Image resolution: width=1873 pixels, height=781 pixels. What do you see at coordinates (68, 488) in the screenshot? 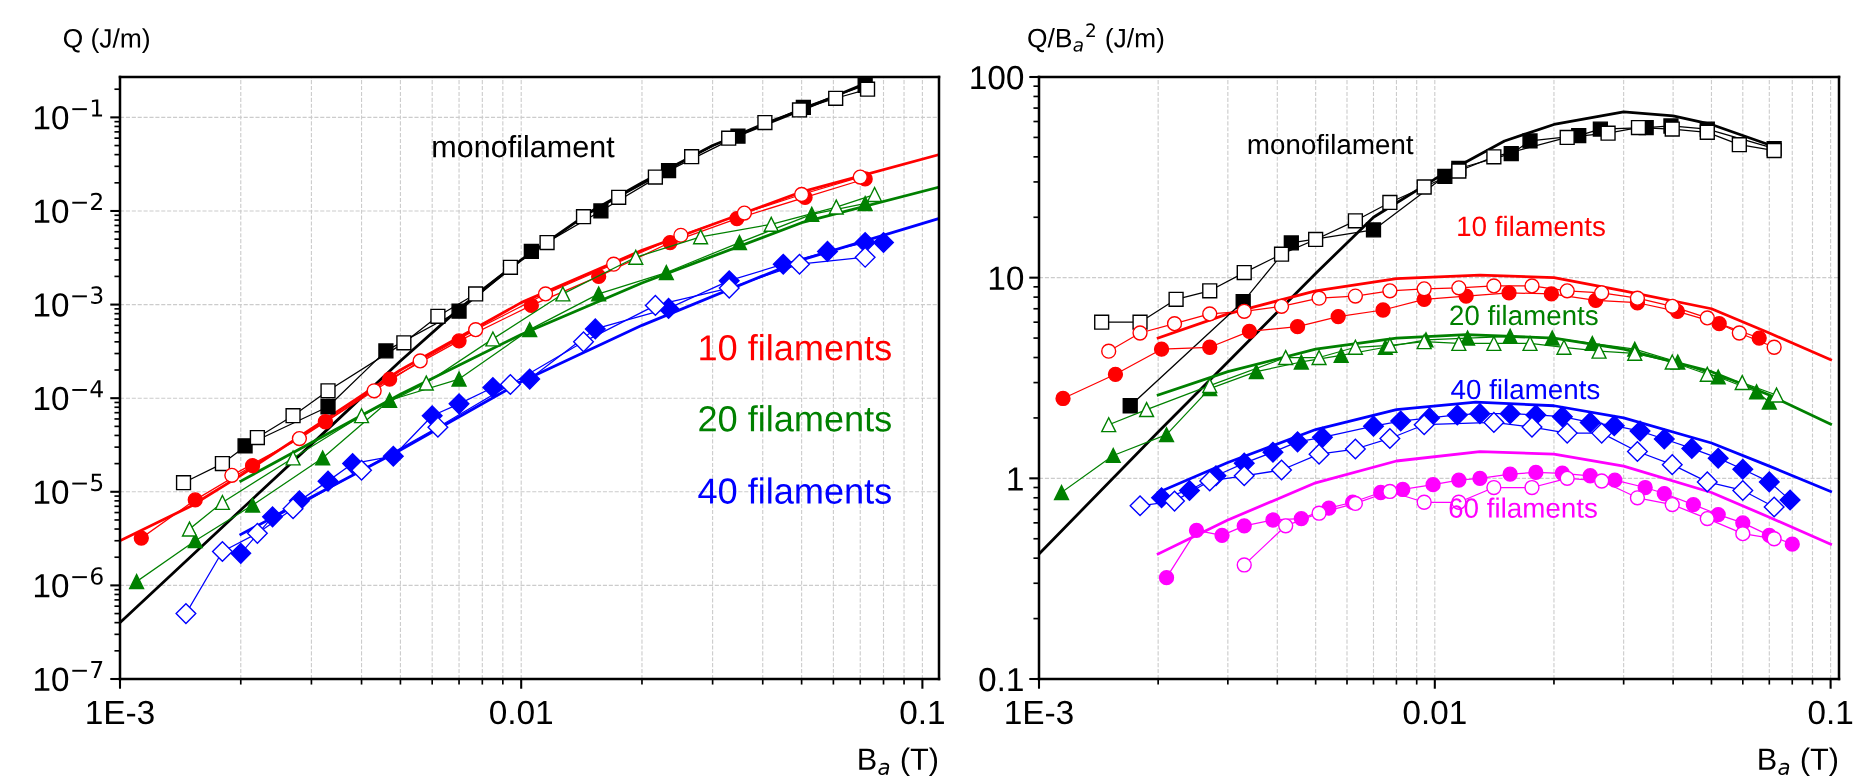
I see `y-tick-label: 10$^{−5}$` at bounding box center [68, 488].